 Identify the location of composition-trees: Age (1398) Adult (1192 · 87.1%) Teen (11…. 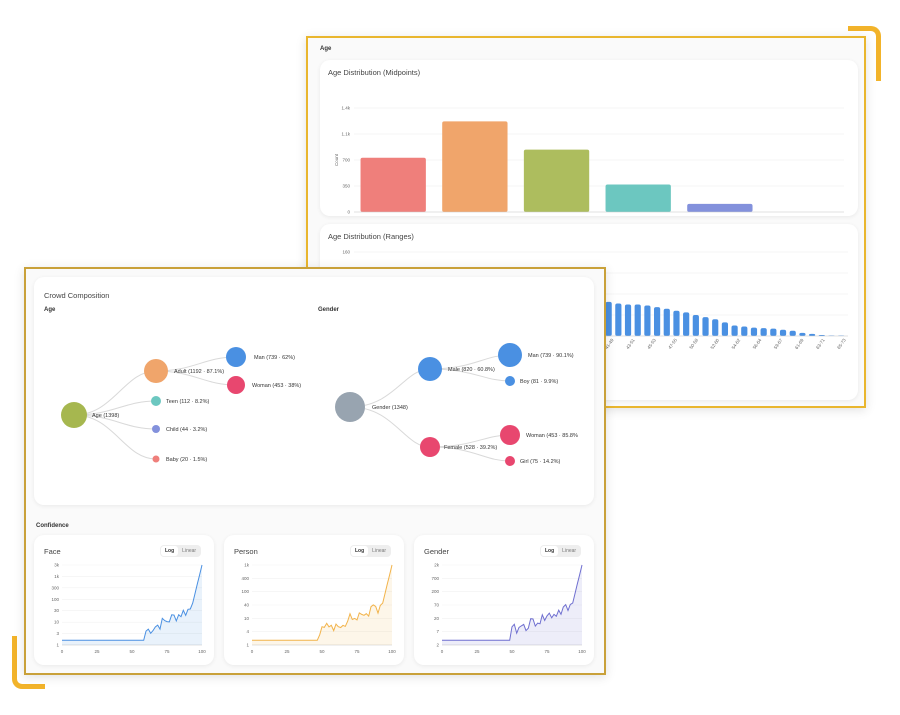
(319, 404).